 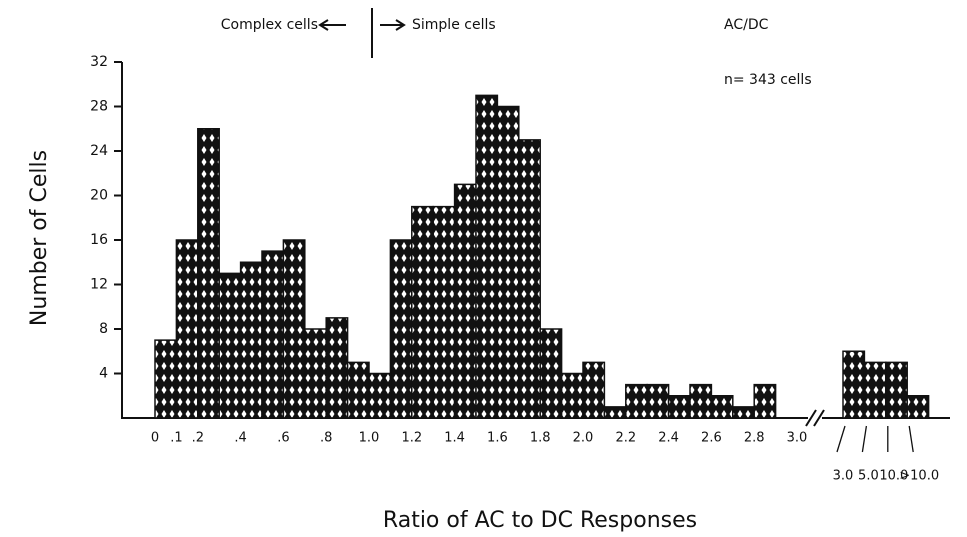 What do you see at coordinates (625, 438) in the screenshot?
I see `x-tick-label: 2.2` at bounding box center [625, 438].